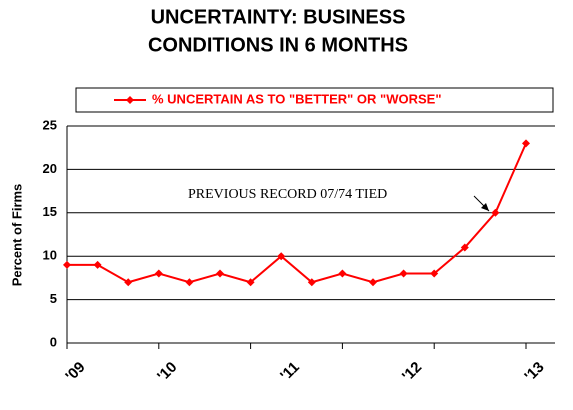 The width and height of the screenshot is (573, 410). Describe the element at coordinates (485, 207) in the screenshot. I see `annotation-arrowhead` at that location.